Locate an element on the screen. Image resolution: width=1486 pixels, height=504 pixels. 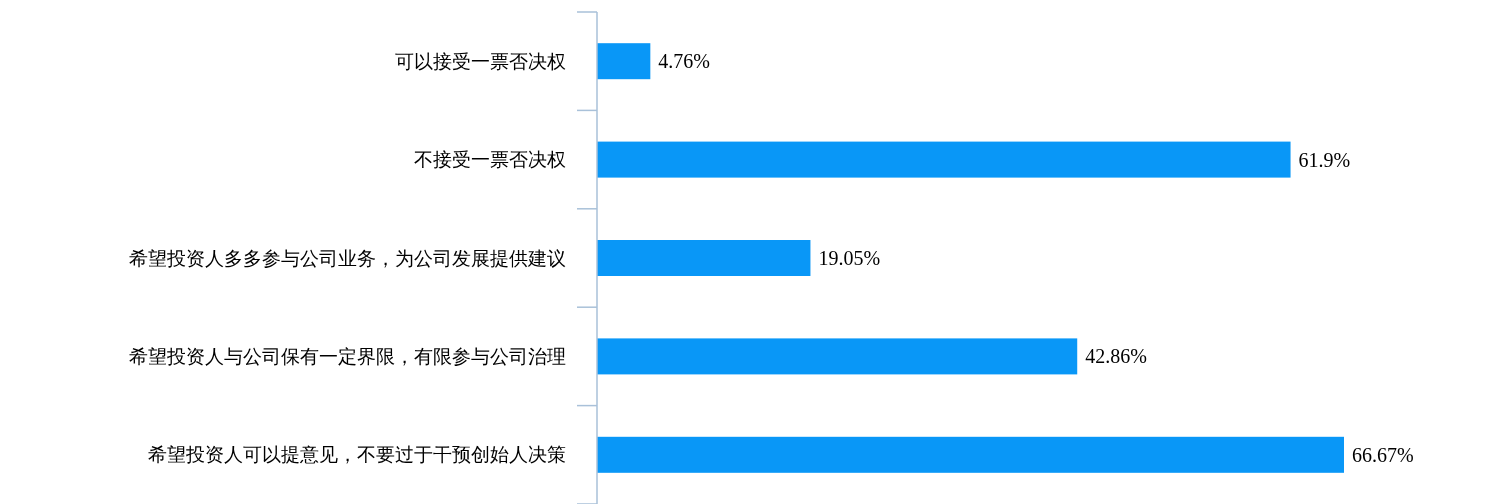
y-tick-label: 不接受一票否决权 is located at coordinates (490, 160).